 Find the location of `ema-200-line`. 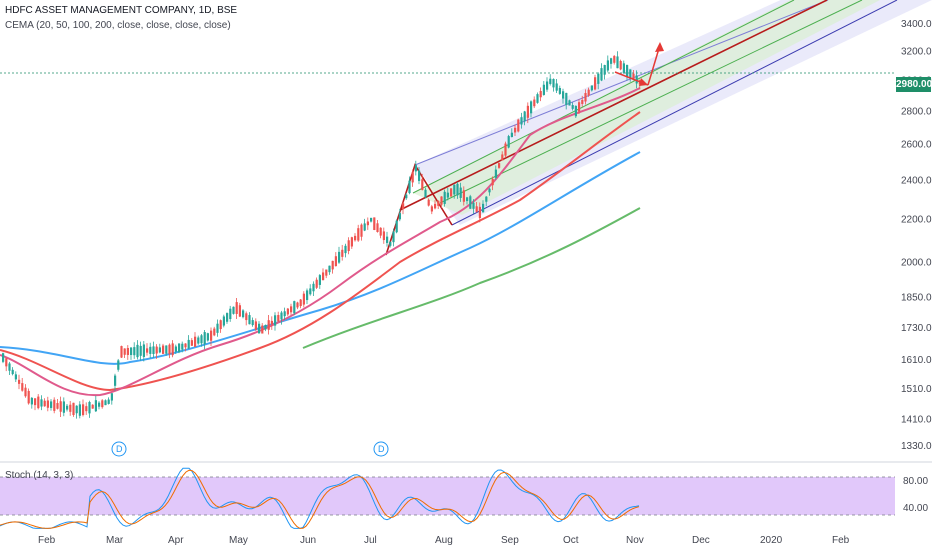

ema-200-line is located at coordinates (471, 278).